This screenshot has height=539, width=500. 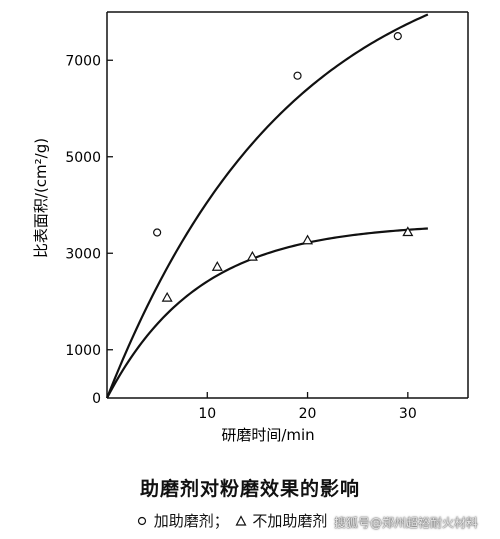 What do you see at coordinates (83, 351) in the screenshot?
I see `y-tick-label: 1000` at bounding box center [83, 351].